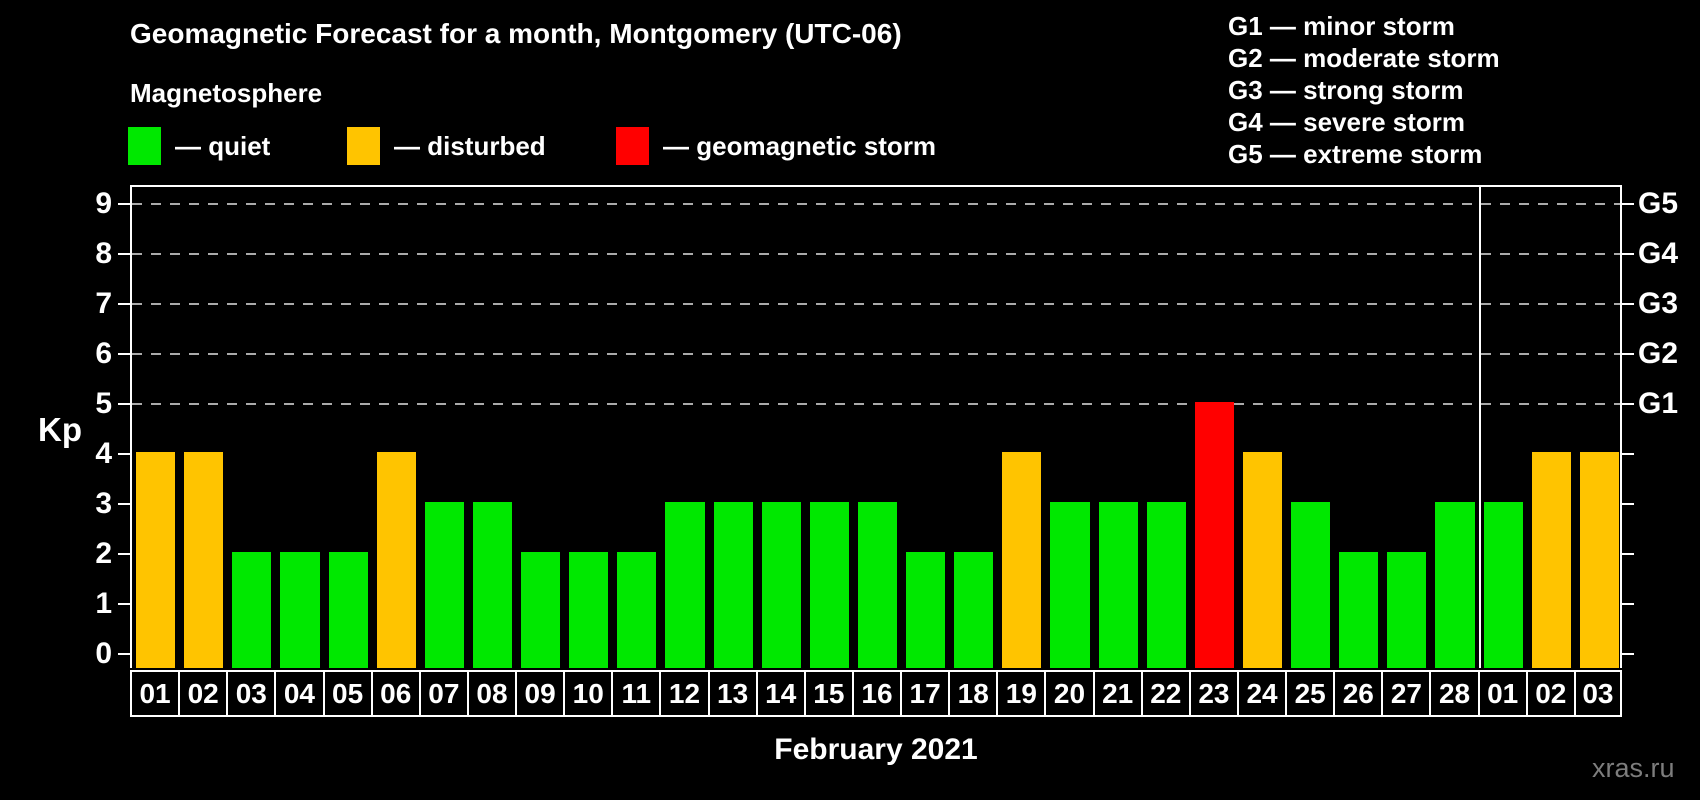 The height and width of the screenshot is (800, 1700). Describe the element at coordinates (203, 693) in the screenshot. I see `day-label-02: 02` at that location.